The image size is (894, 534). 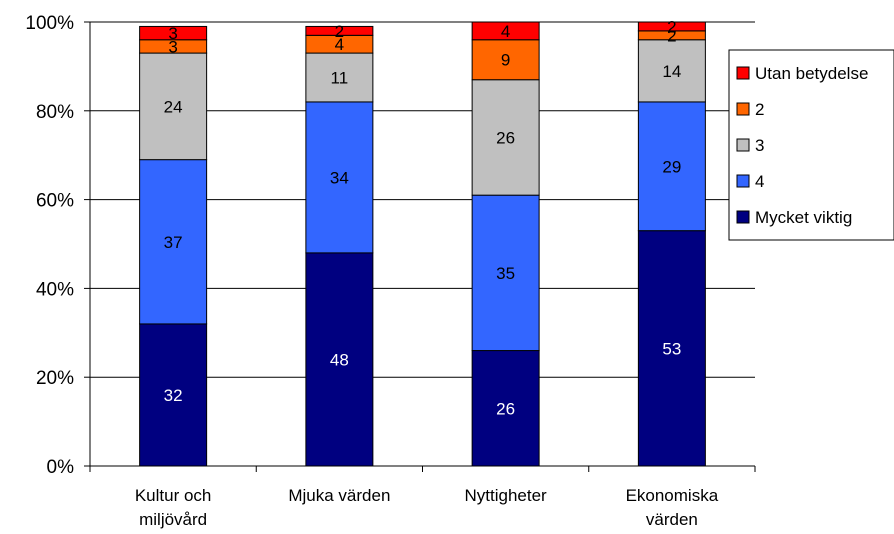 What do you see at coordinates (173, 507) in the screenshot?
I see `category-label: Kultur och miljövård` at bounding box center [173, 507].